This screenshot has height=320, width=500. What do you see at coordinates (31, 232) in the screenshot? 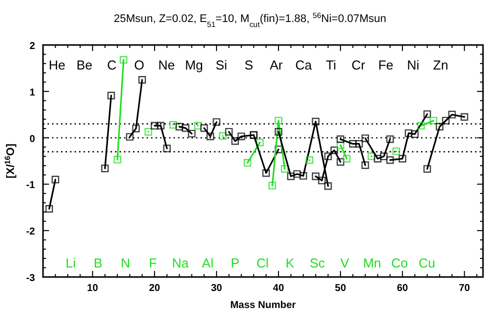
I see `y-tick-label: -2` at bounding box center [31, 232].